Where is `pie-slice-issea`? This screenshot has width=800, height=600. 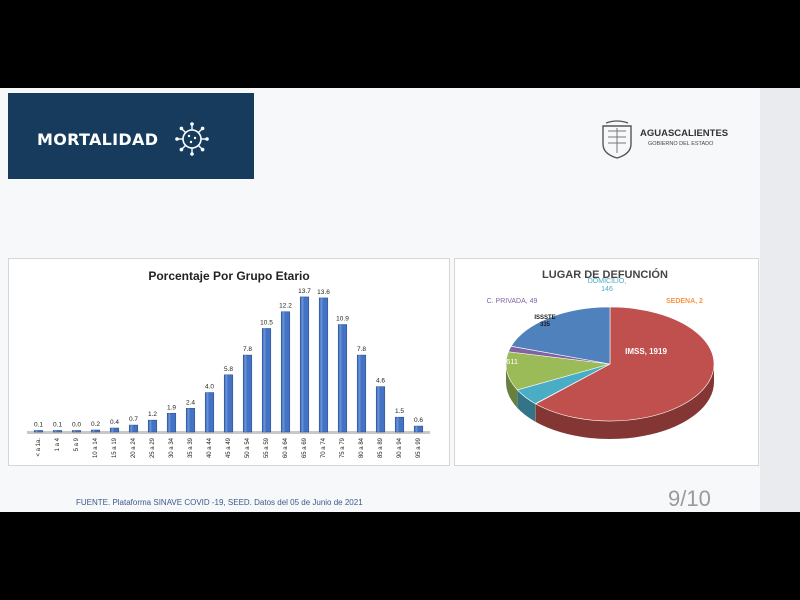
pie-slice-issea is located at coordinates (560, 335).